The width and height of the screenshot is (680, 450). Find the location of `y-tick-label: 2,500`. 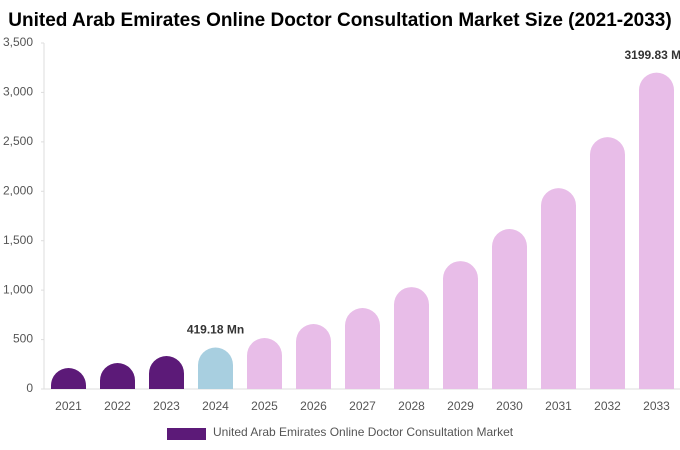

y-tick-label: 2,500 is located at coordinates (18, 141).